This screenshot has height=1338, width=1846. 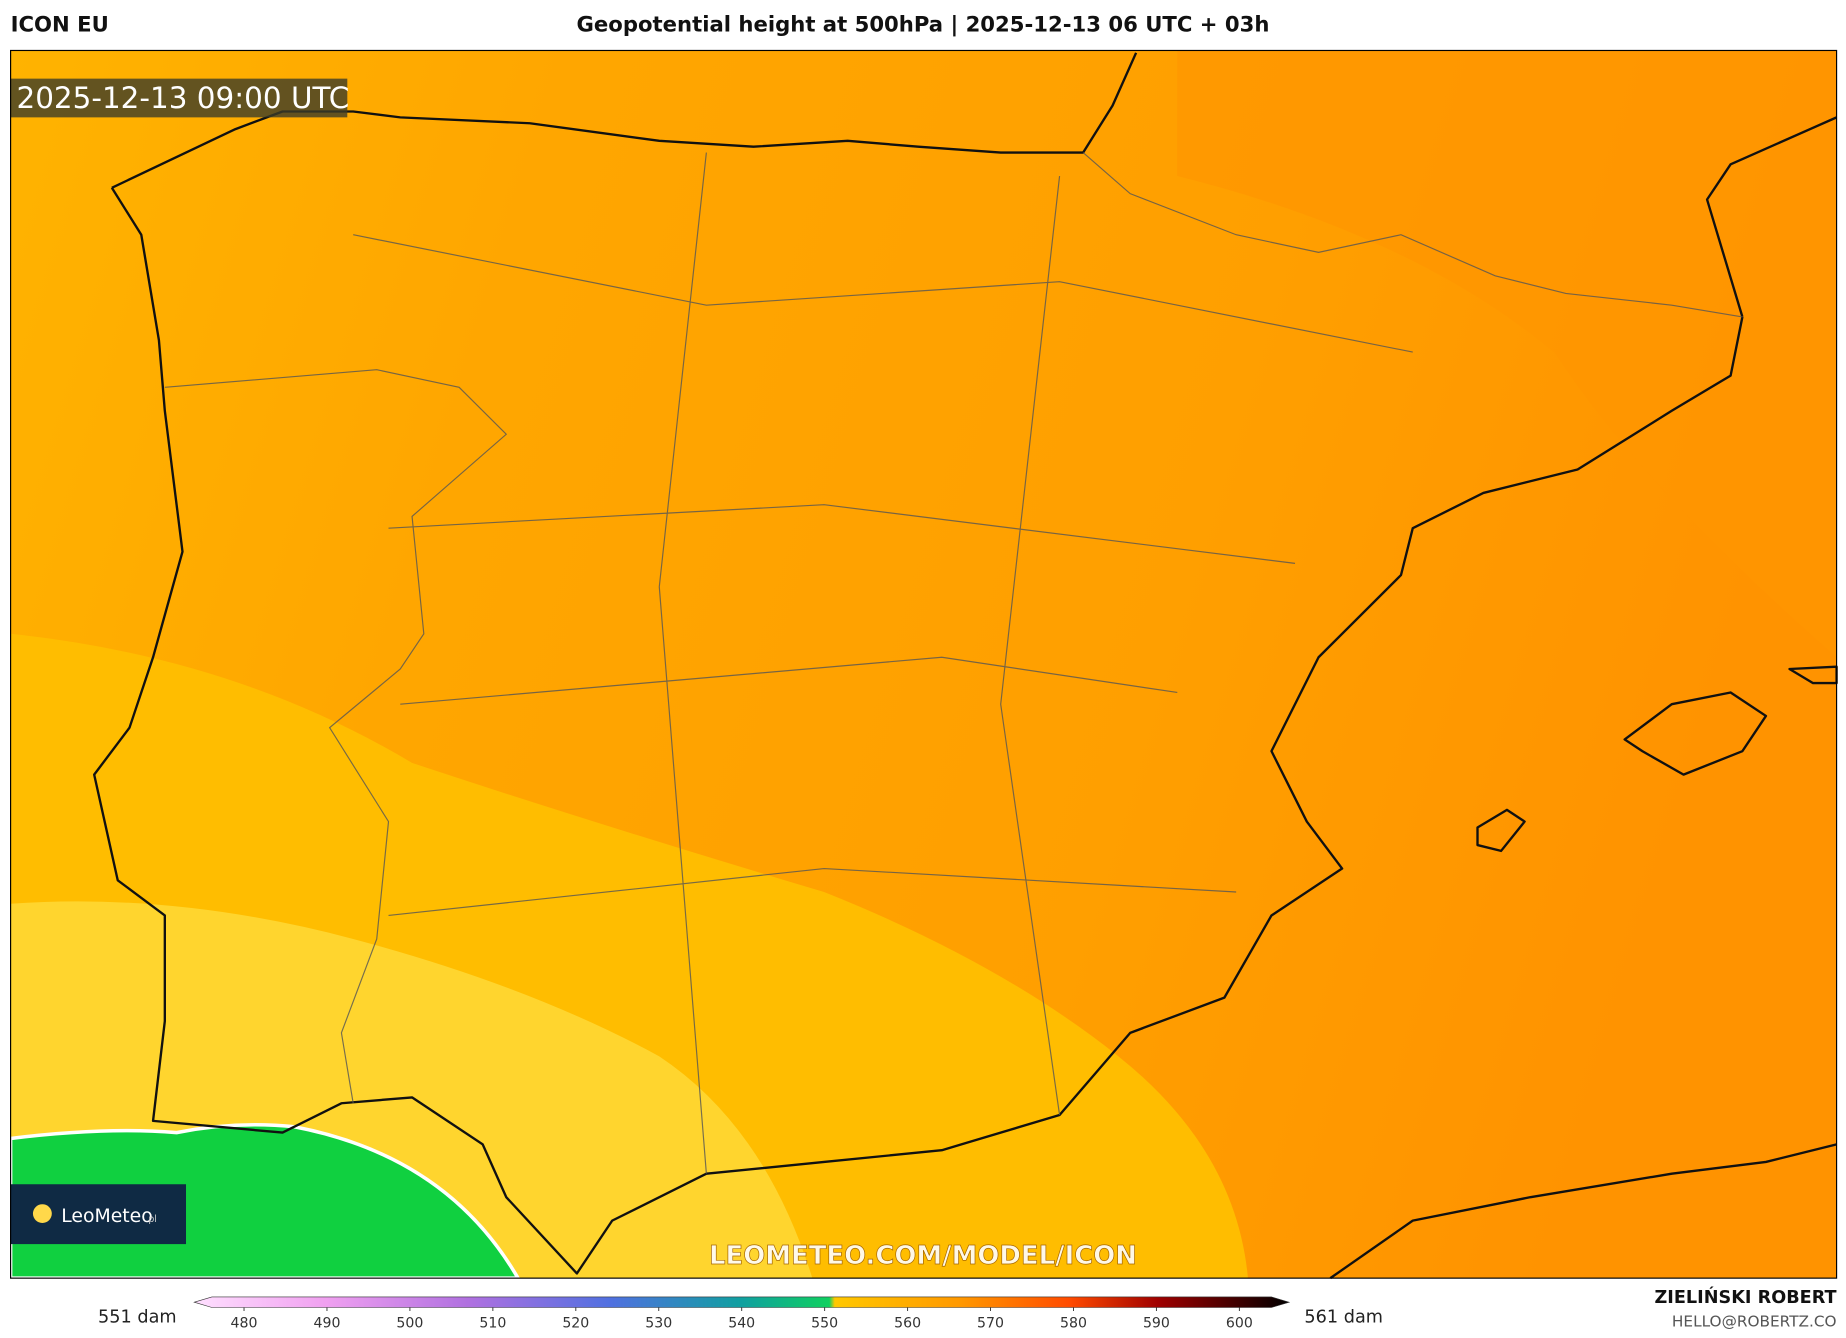 I want to click on colorbar-tick-label: 560, so click(x=907, y=1323).